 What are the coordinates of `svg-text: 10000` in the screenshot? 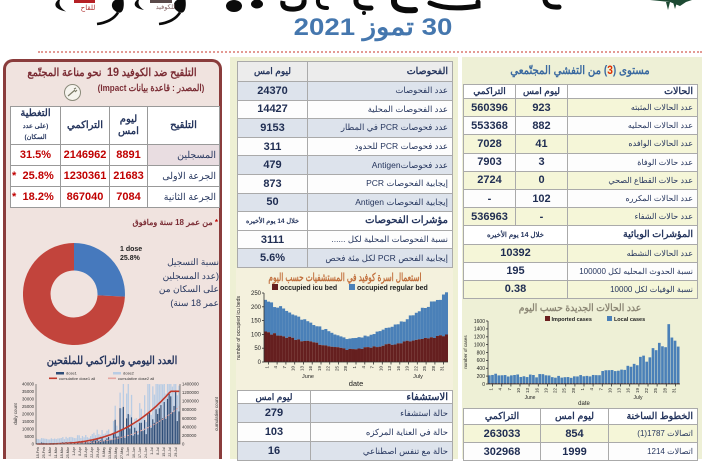 It's located at (28, 429).